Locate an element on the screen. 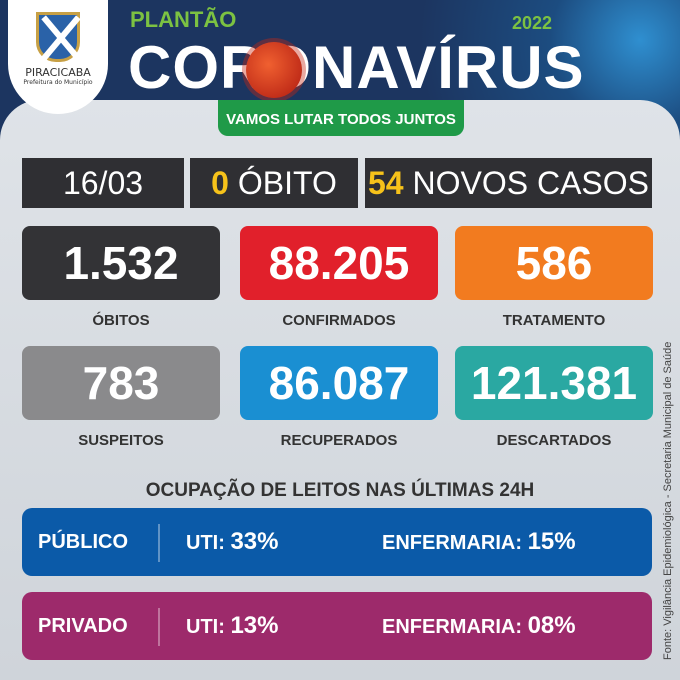 The width and height of the screenshot is (680, 680). stat-value: 121.381 is located at coordinates (554, 383).